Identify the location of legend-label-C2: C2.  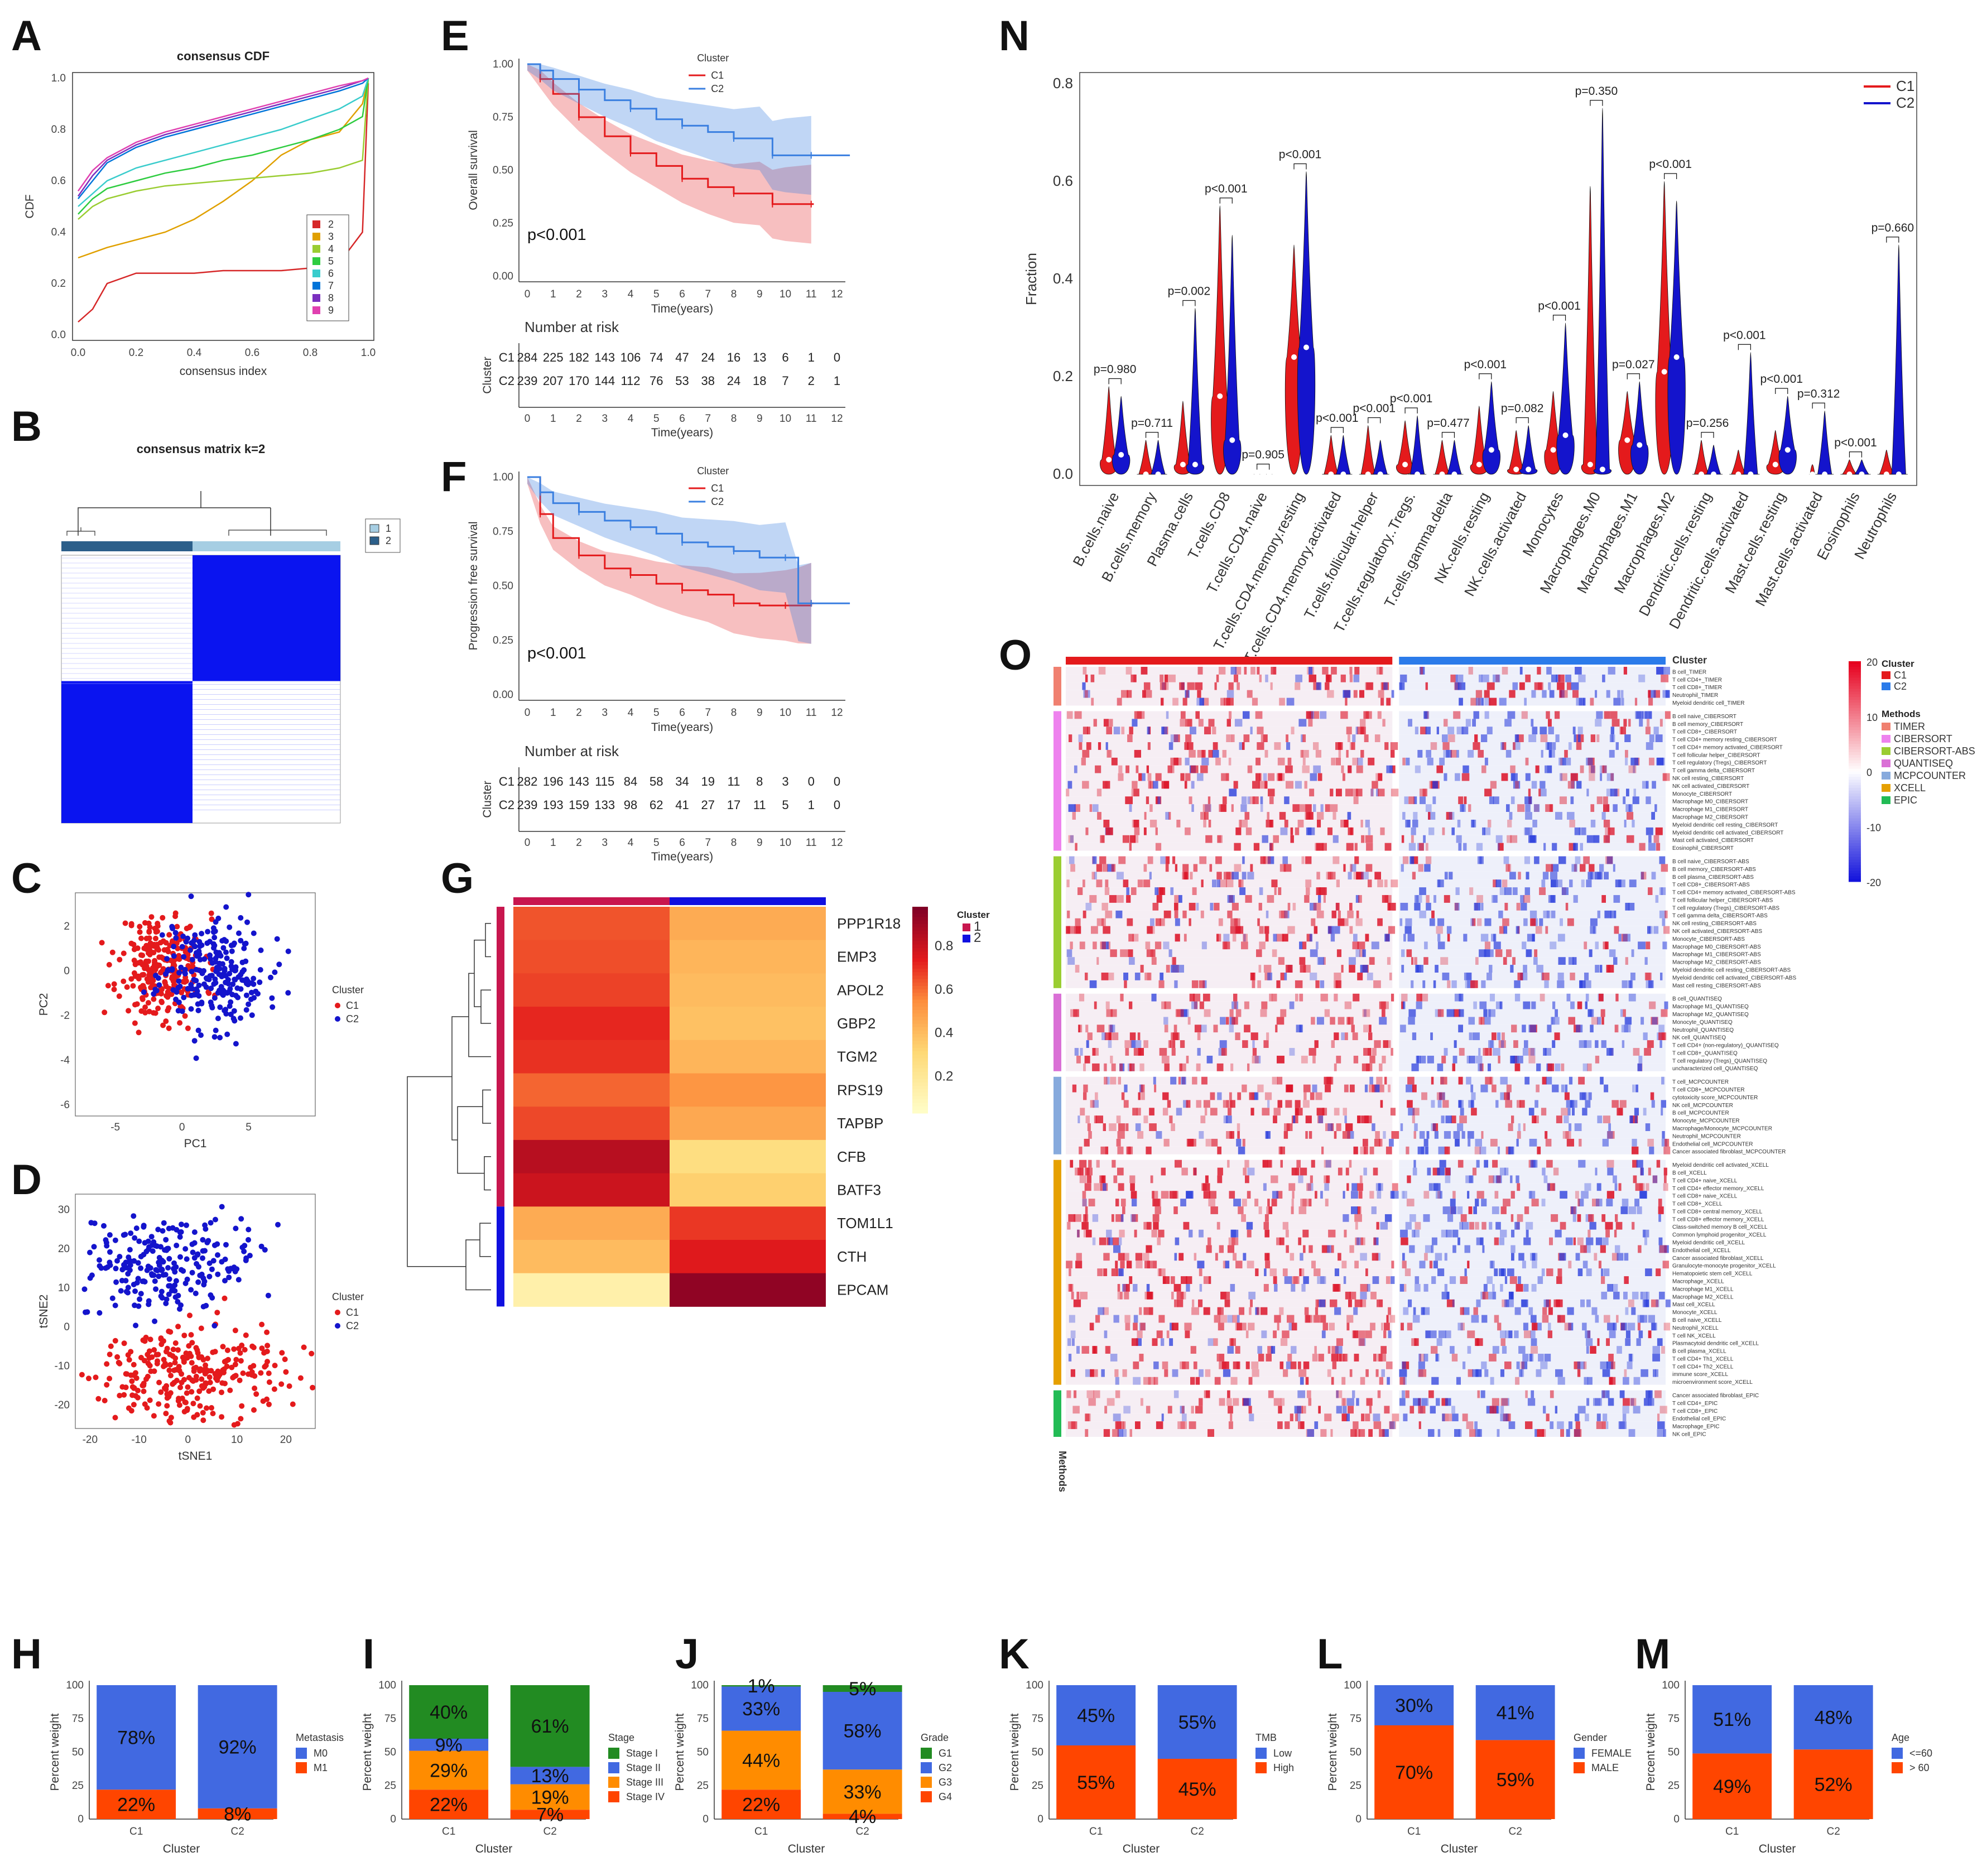
(717, 88).